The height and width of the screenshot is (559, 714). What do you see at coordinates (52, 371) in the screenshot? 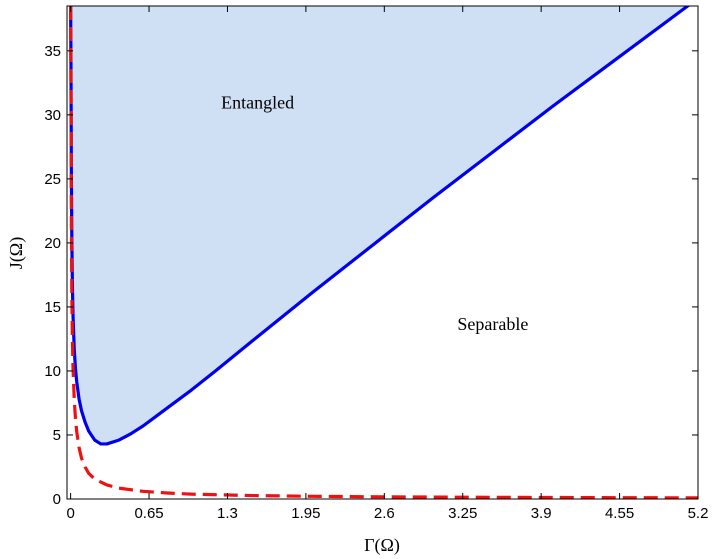
I see `y-tick-label: 10` at bounding box center [52, 371].